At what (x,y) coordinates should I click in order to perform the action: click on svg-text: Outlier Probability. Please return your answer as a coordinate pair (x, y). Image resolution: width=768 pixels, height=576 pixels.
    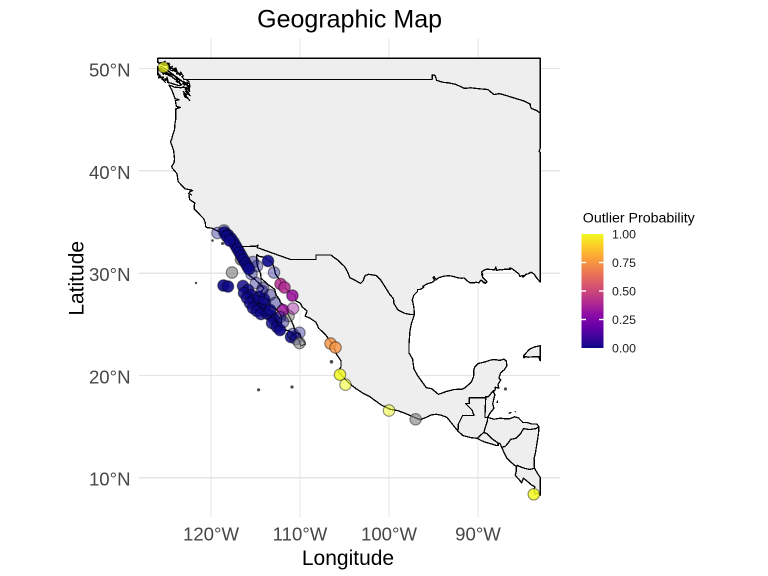
    Looking at the image, I should click on (639, 219).